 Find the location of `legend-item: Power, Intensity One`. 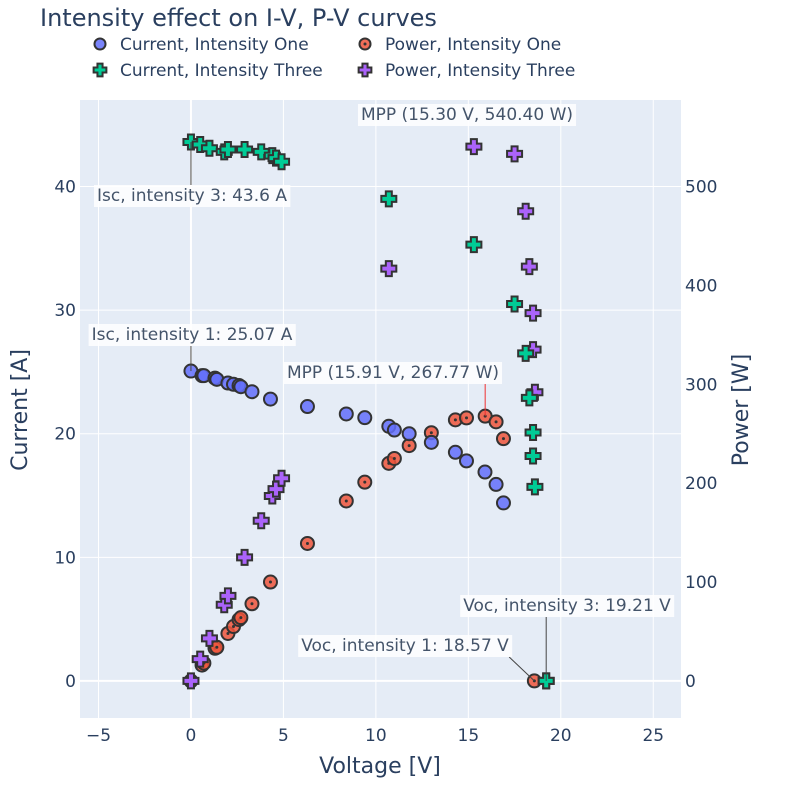

legend-item: Power, Intensity One is located at coordinates (459, 45).